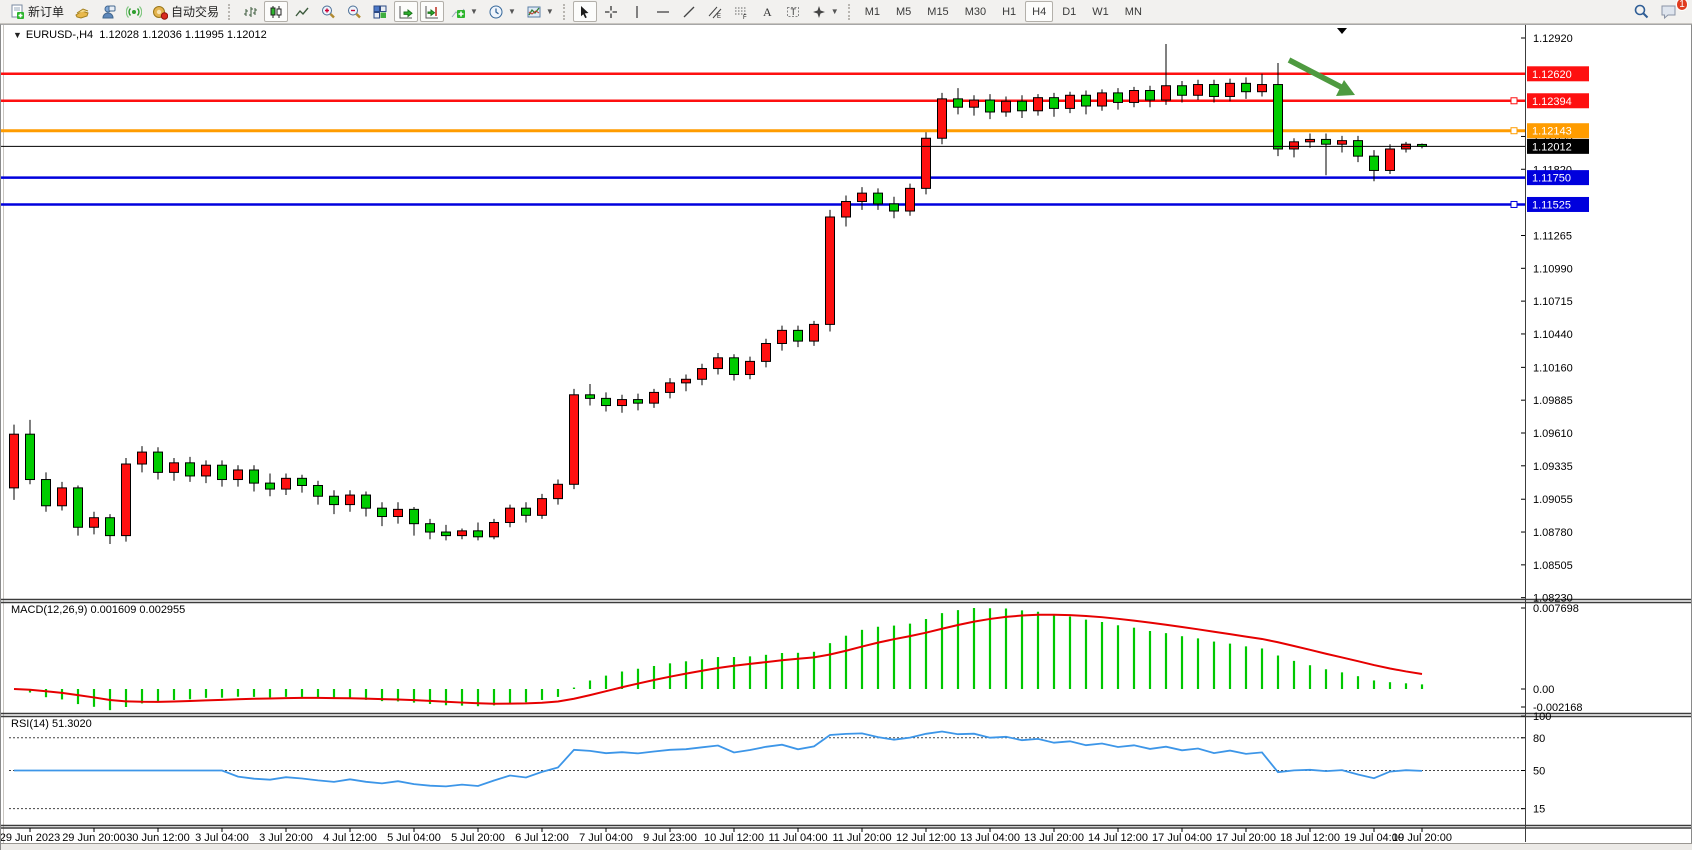 The image size is (1692, 850). I want to click on cursor-button, so click(584, 11).